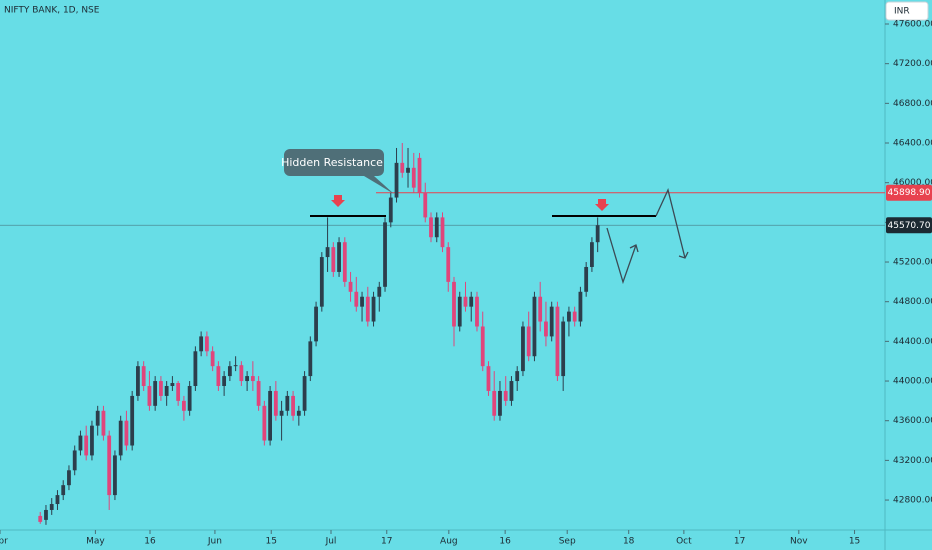 The width and height of the screenshot is (932, 550). What do you see at coordinates (4, 542) in the screenshot?
I see `x-tick-label: Apr` at bounding box center [4, 542].